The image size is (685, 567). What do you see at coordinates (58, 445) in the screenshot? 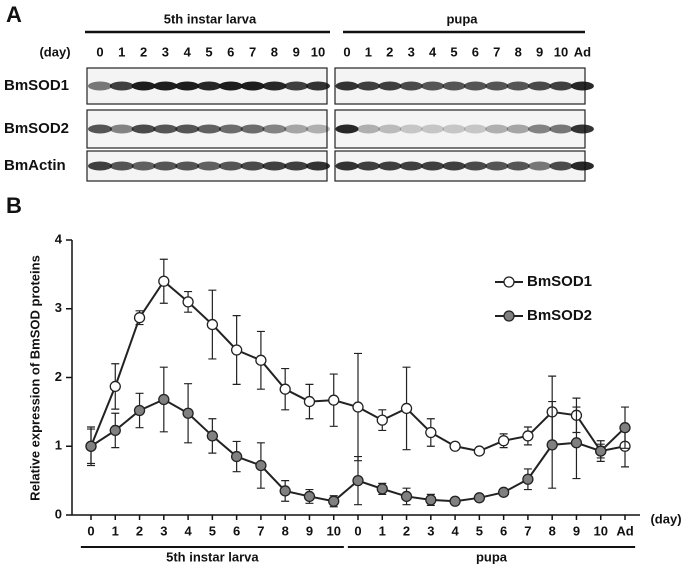
I see `y-tick-label: 1` at bounding box center [58, 445].